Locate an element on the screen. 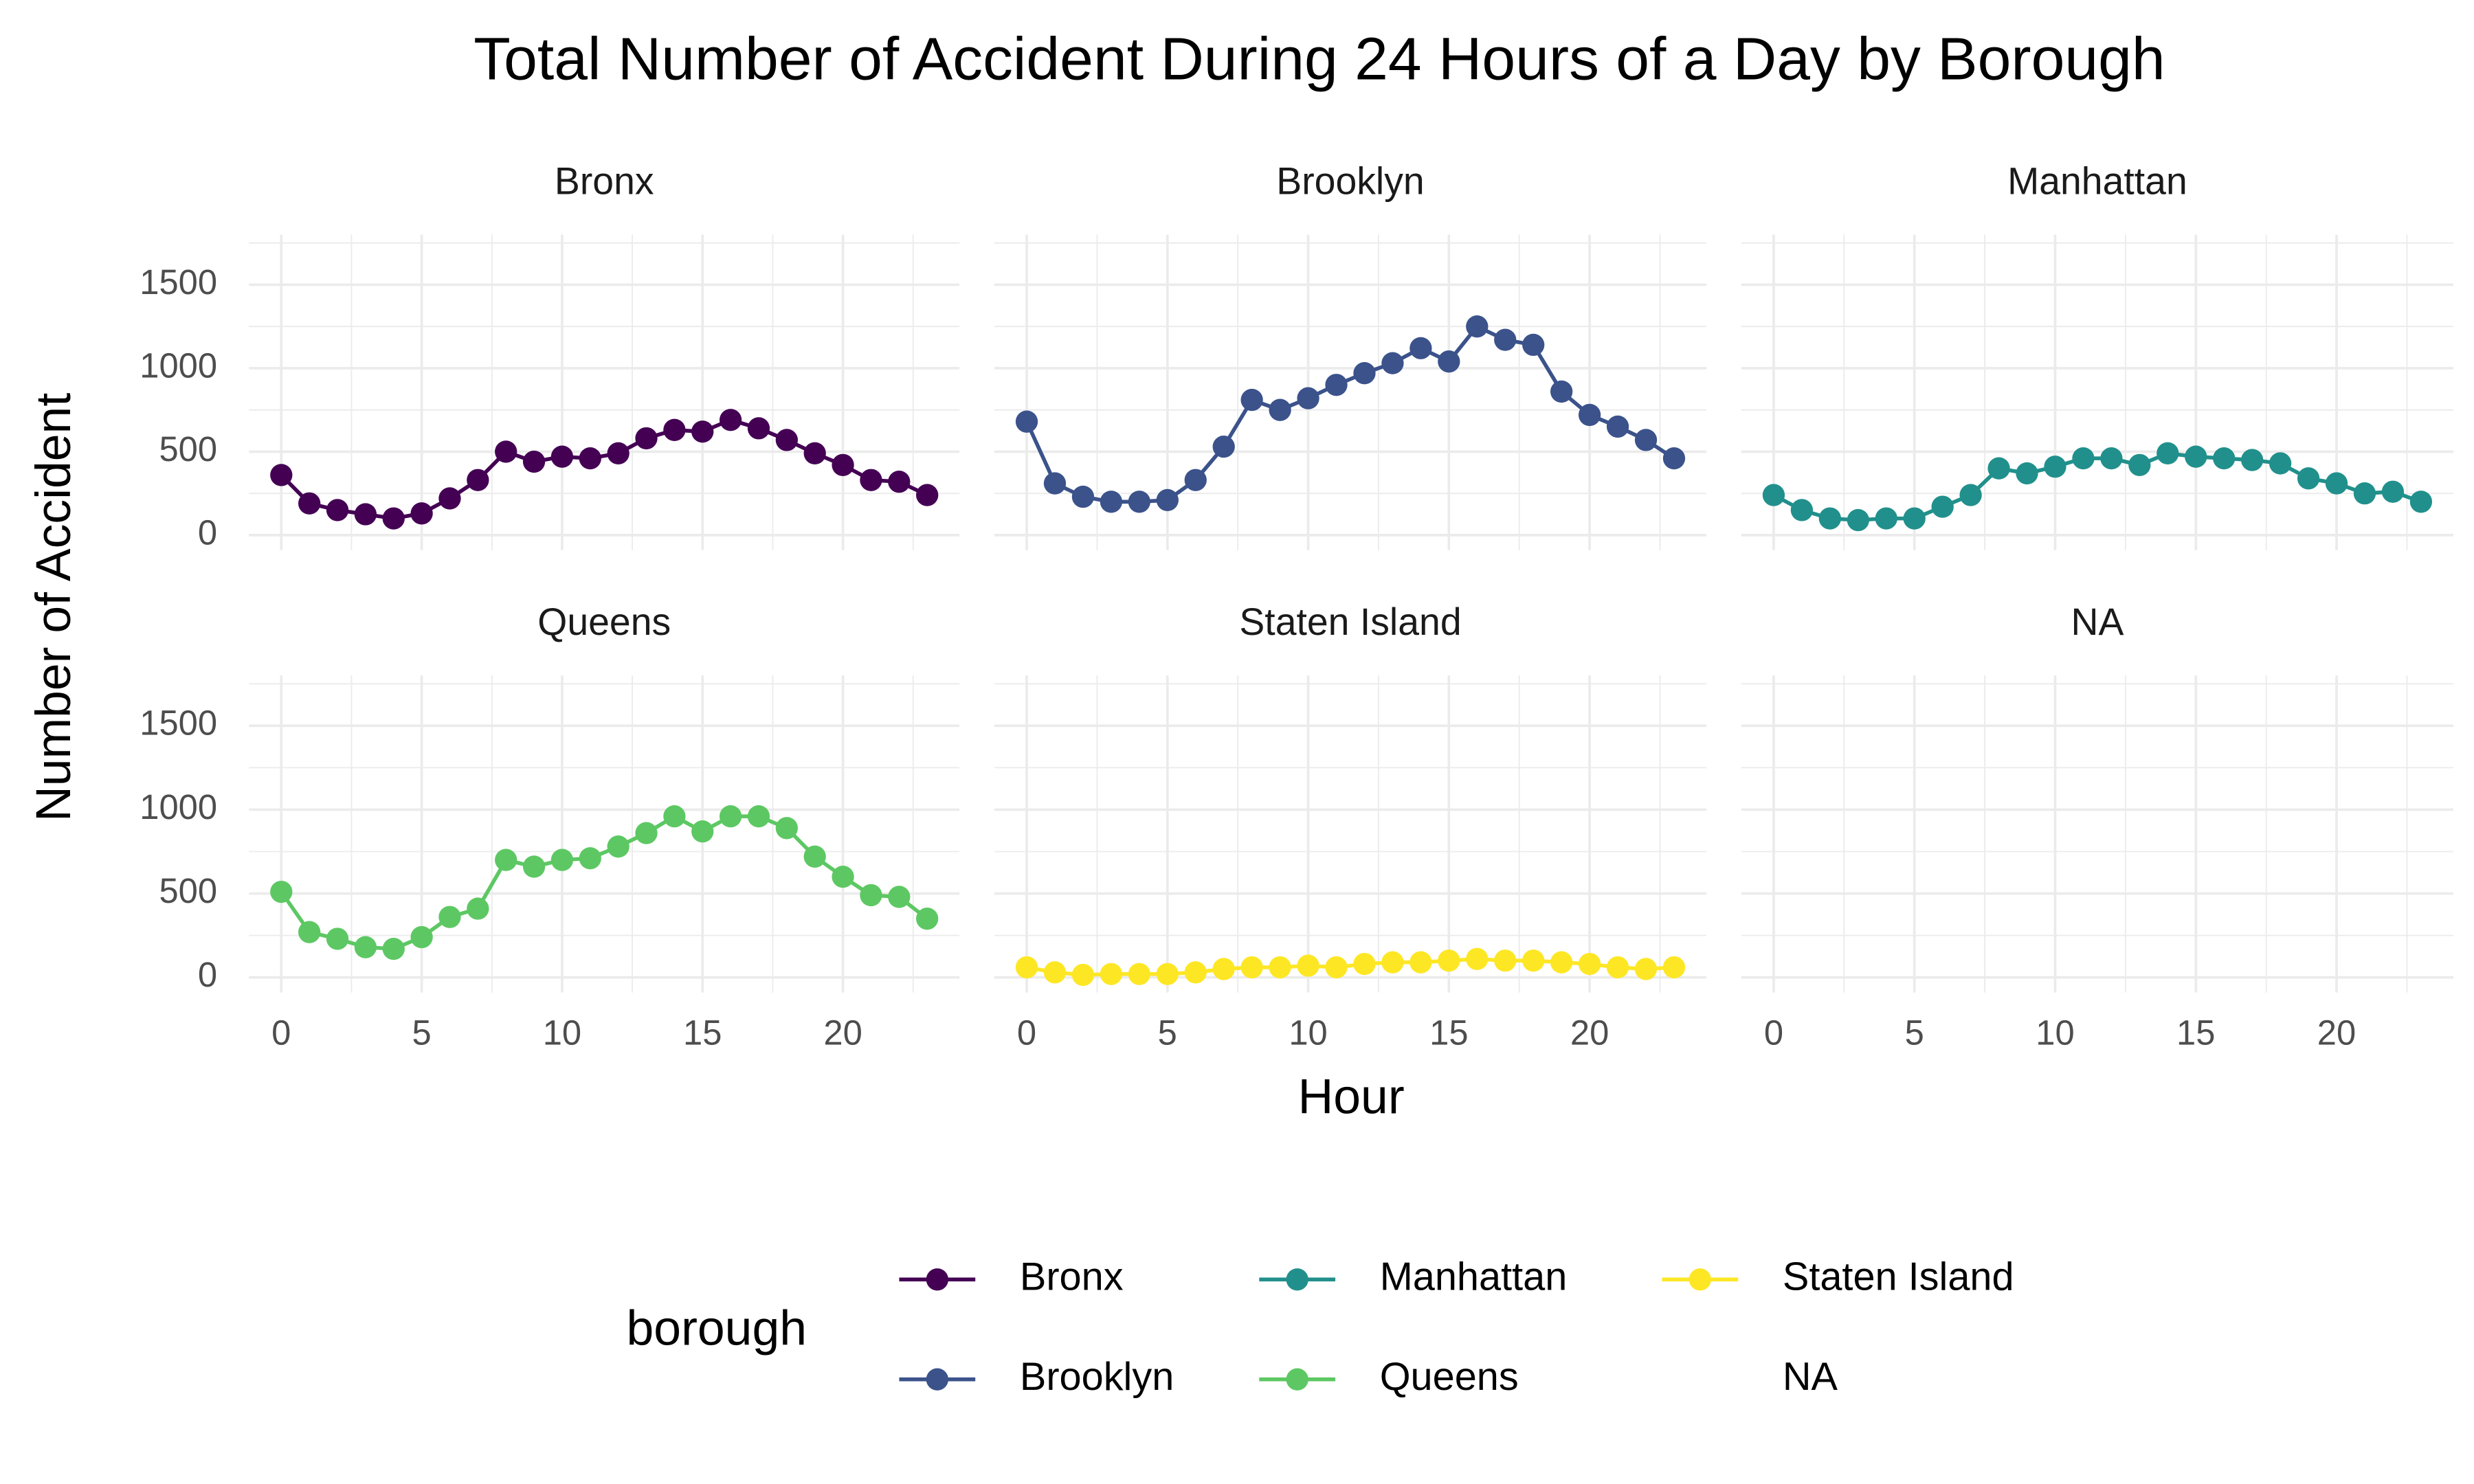 This screenshot has width=2474, height=1484. legend-label: Queens is located at coordinates (1450, 1377).